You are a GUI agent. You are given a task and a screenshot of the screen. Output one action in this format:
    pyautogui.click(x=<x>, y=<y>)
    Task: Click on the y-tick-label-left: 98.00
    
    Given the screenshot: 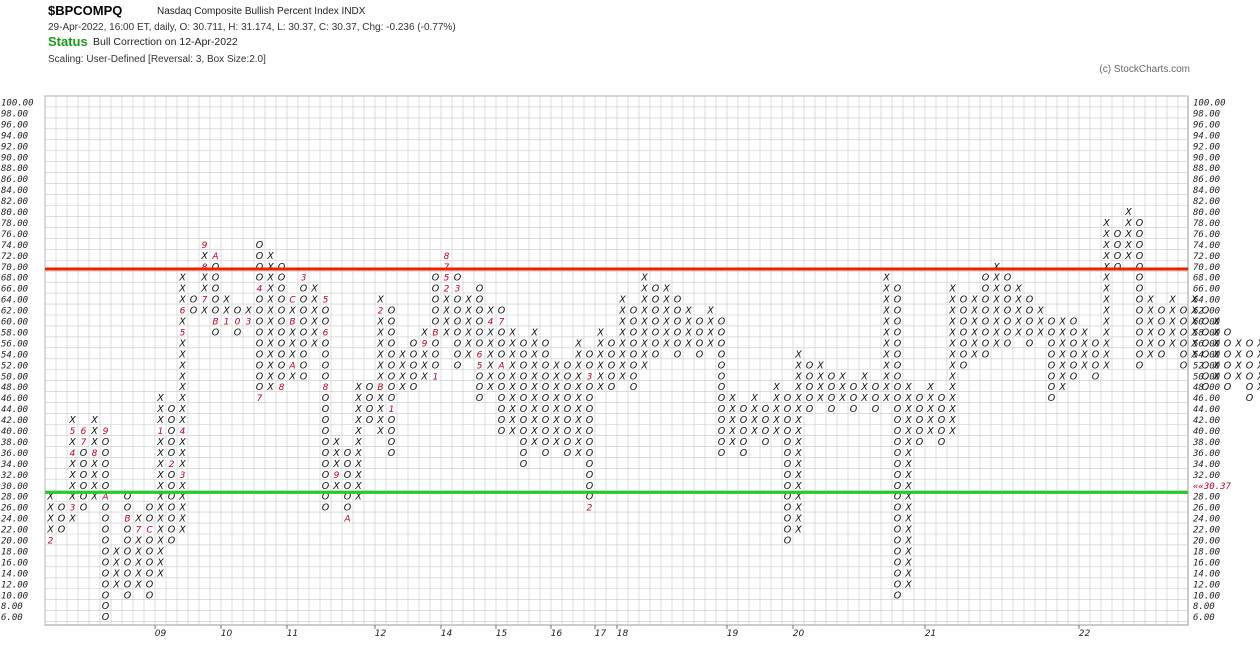 What is the action you would take?
    pyautogui.click(x=14, y=114)
    